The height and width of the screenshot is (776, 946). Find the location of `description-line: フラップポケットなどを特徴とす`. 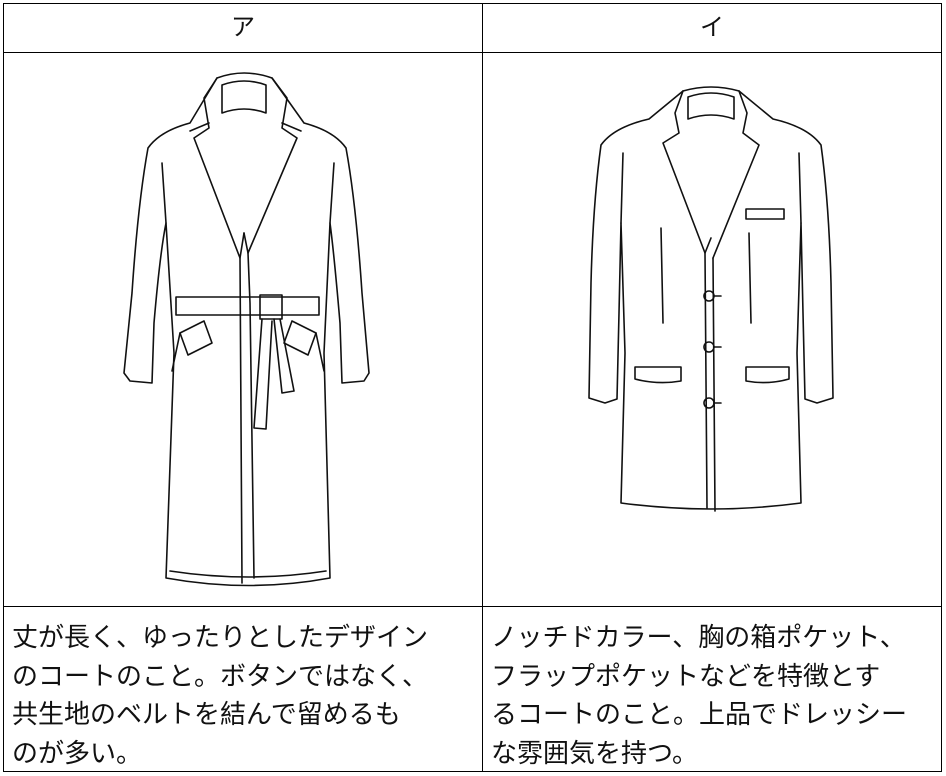

description-line: フラップポケットなどを特徴とす is located at coordinates (686, 676).